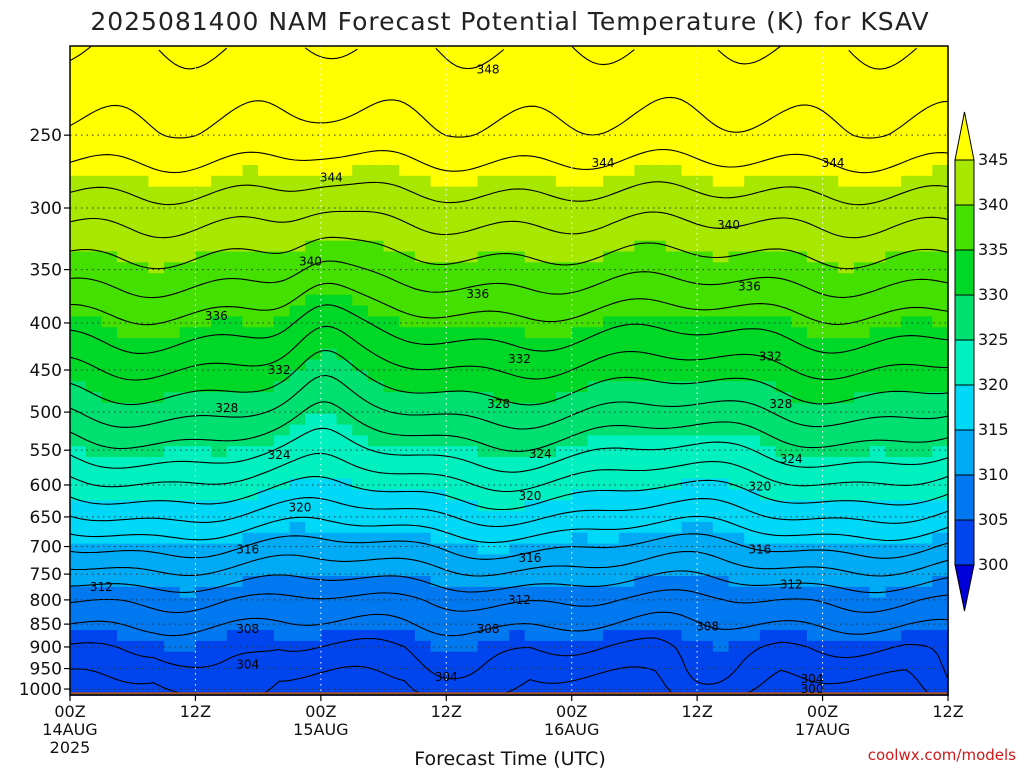 Image resolution: width=1024 pixels, height=772 pixels. What do you see at coordinates (993, 384) in the screenshot?
I see `colorbar-label: 320` at bounding box center [993, 384].